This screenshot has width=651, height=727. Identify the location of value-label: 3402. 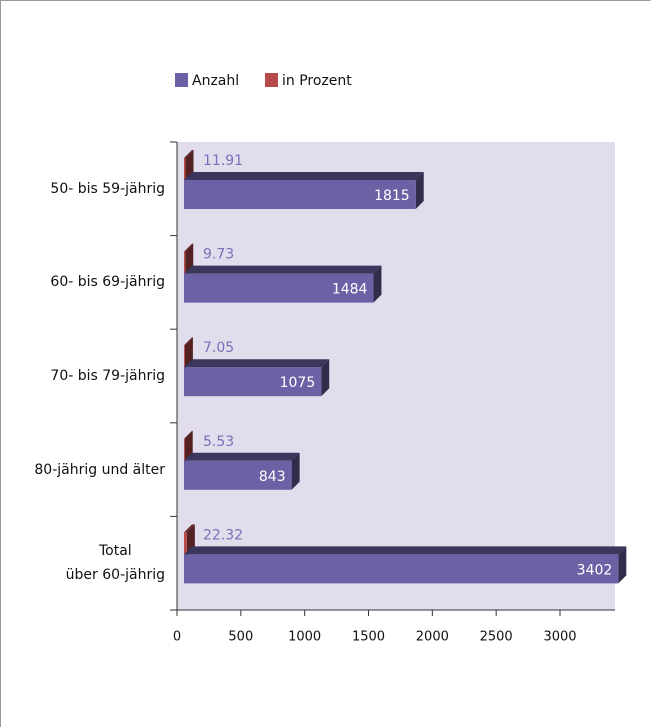
(595, 570).